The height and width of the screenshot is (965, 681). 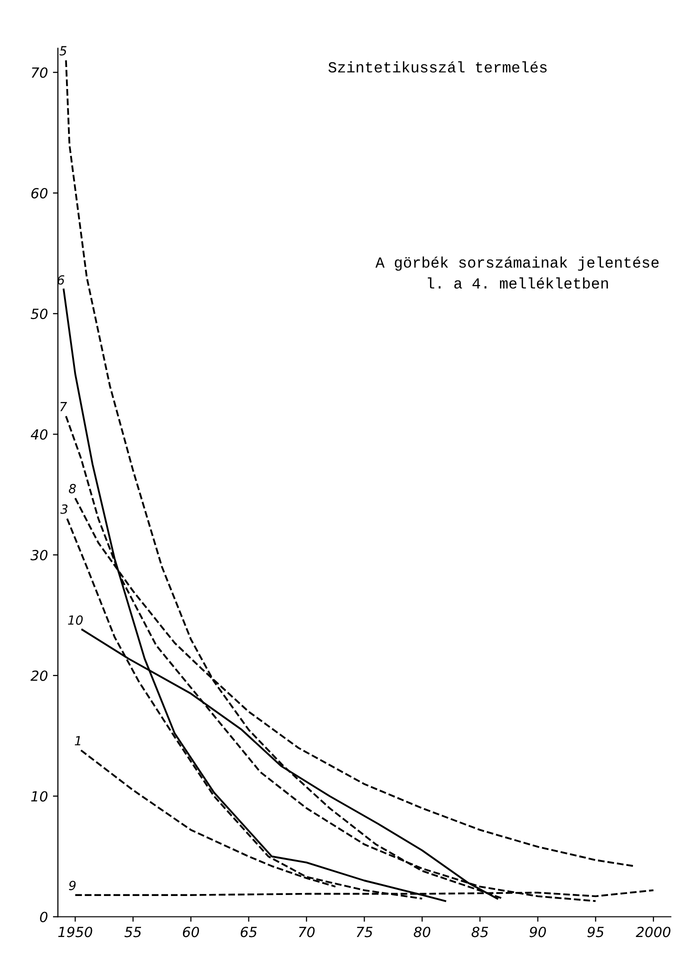 What do you see at coordinates (517, 272) in the screenshot?
I see `text: A görbék sorszámainak jelentése l. a 4. mellékletben` at bounding box center [517, 272].